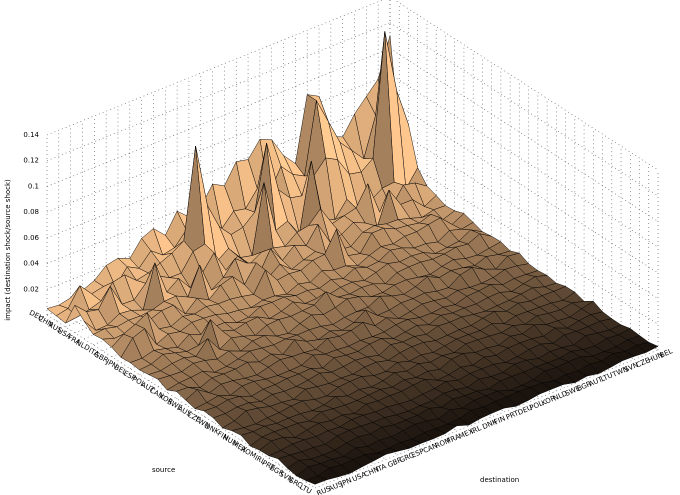 The image size is (680, 495). I want to click on destination-tick-label: ITA, so click(381, 468).